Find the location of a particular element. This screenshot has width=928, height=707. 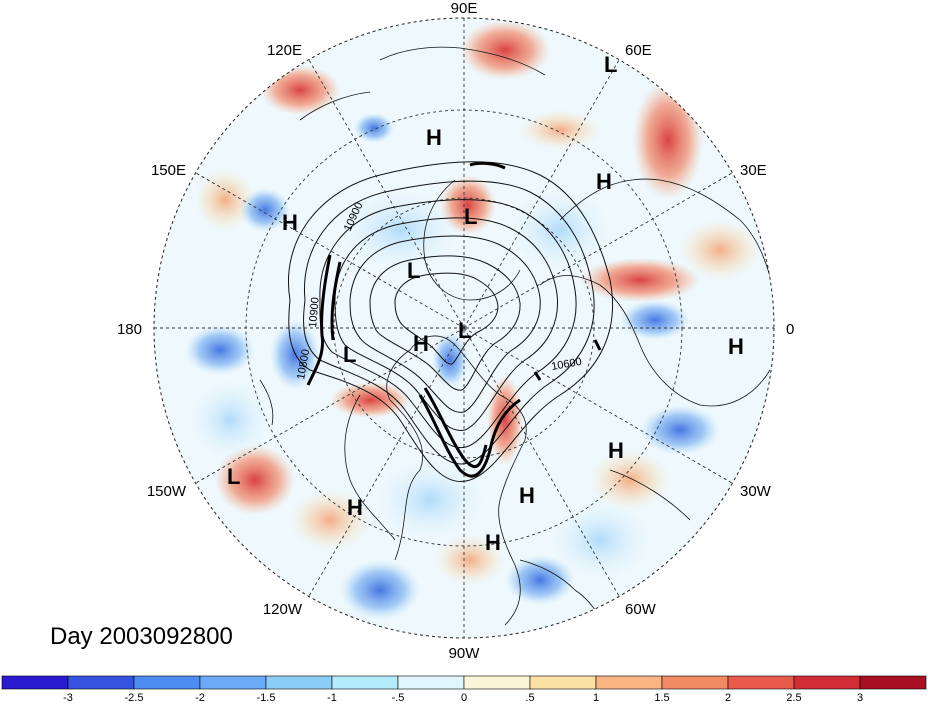

jet-contours is located at coordinates (454, 319).